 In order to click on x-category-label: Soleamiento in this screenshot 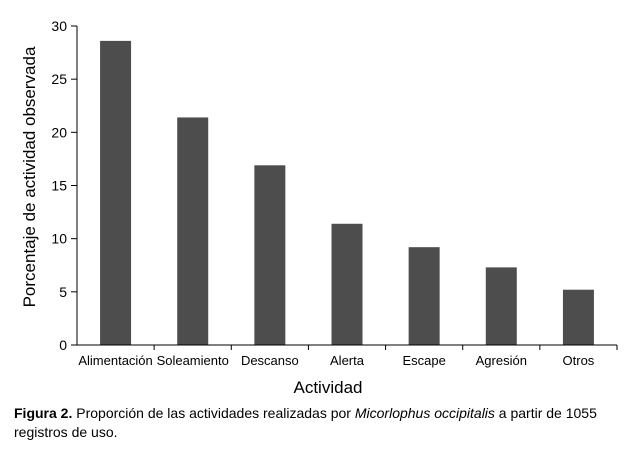, I will do `click(193, 360)`.